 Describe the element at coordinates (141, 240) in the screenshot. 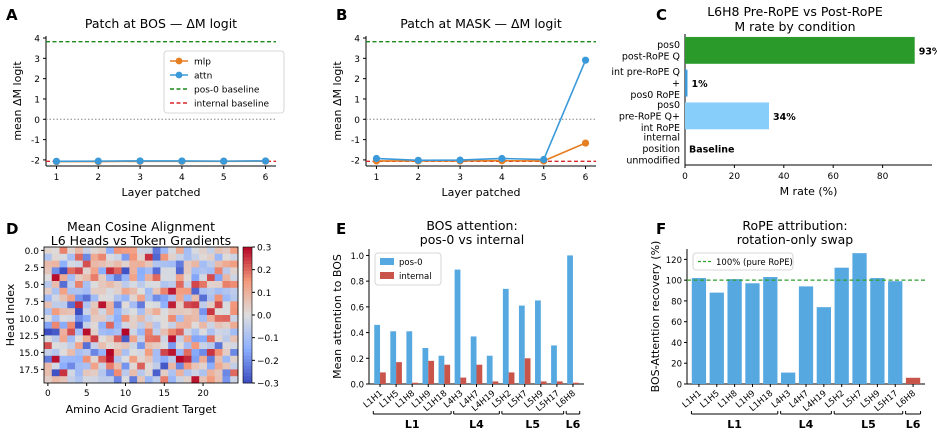

I see `chart-subtitle: L6 Heads vs Token Gradients` at that location.